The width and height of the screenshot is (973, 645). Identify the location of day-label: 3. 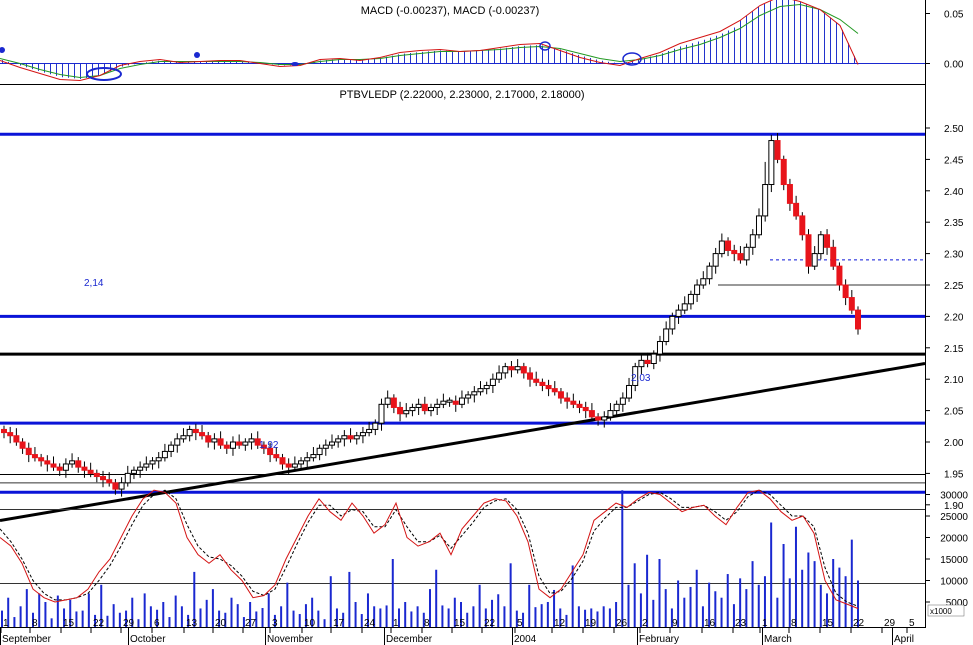
(275, 623).